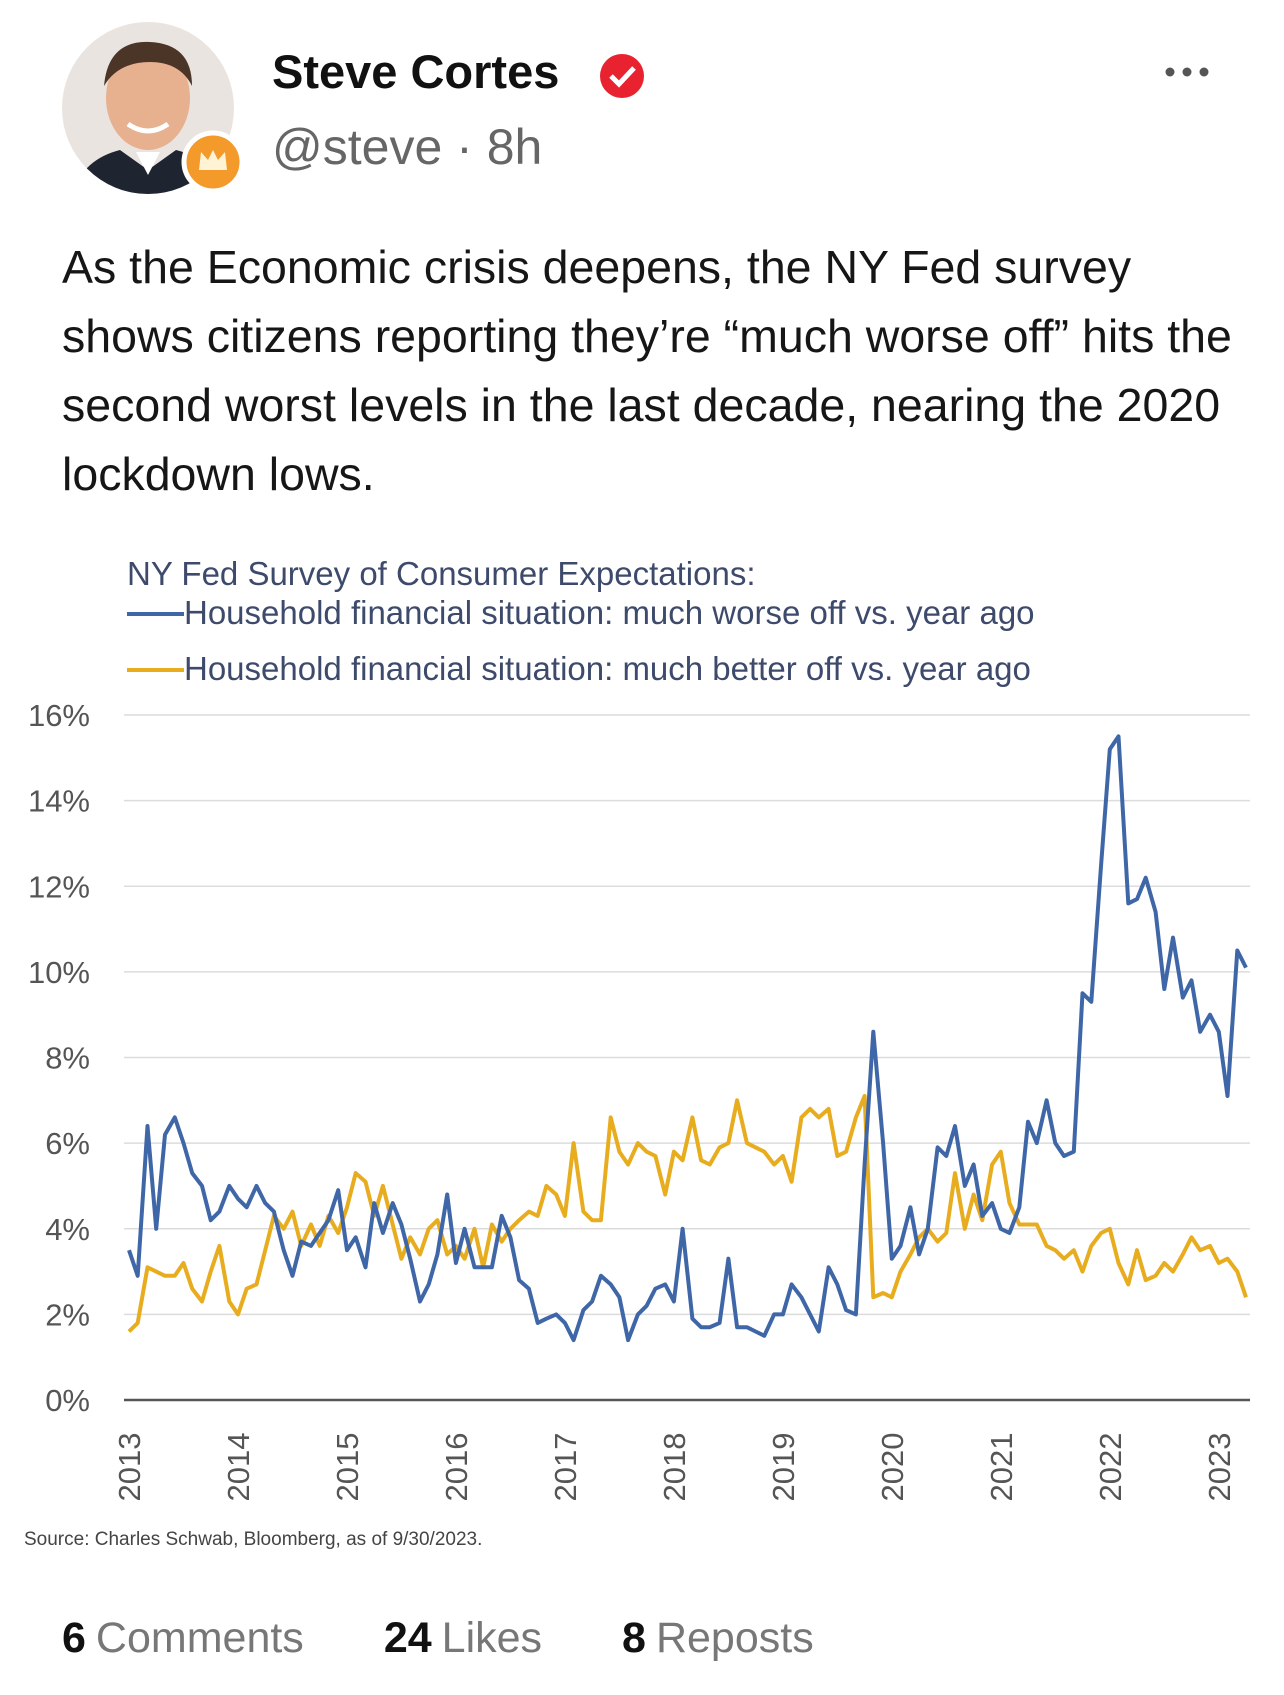 The height and width of the screenshot is (1695, 1284). Describe the element at coordinates (1219, 1467) in the screenshot. I see `x-tick-label: 2023` at that location.